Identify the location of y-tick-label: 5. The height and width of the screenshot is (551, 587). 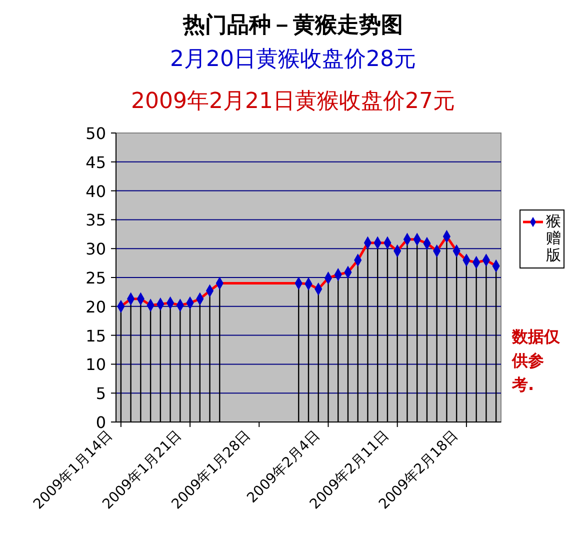
(101, 394).